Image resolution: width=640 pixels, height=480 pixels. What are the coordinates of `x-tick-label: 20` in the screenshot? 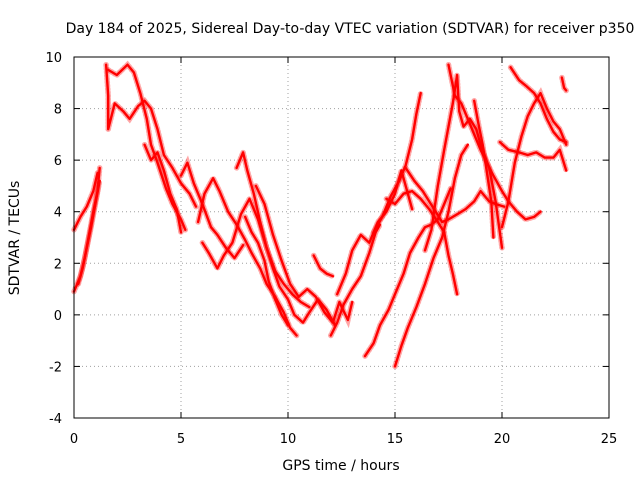 It's located at (502, 439).